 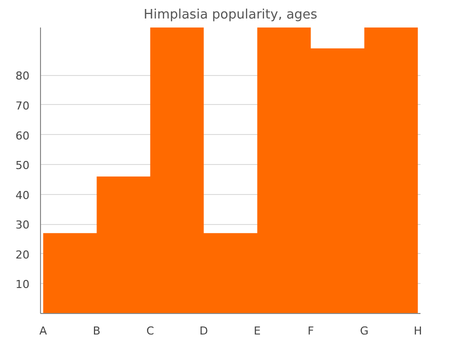 What do you see at coordinates (43, 331) in the screenshot?
I see `x-tick-label: A` at bounding box center [43, 331].